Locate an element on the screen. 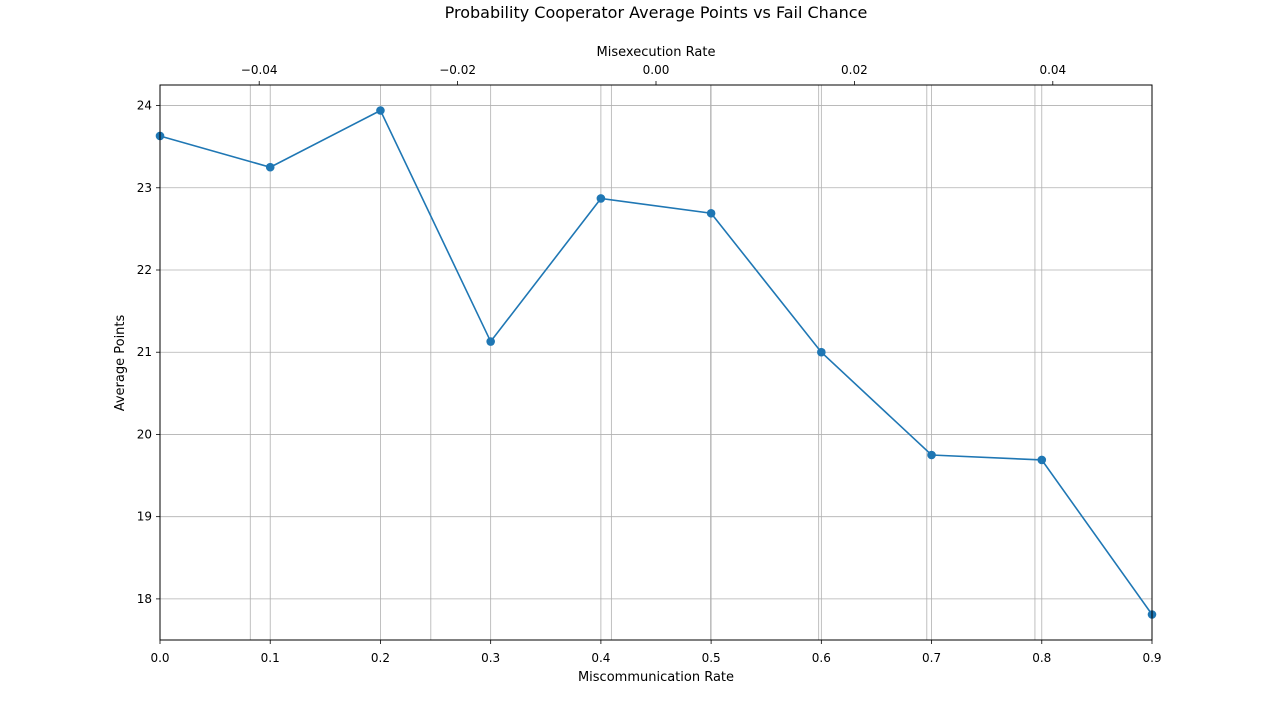 The width and height of the screenshot is (1280, 719). y-axis-ticks: 18 19 20 21 22 23 24 is located at coordinates (148, 352).